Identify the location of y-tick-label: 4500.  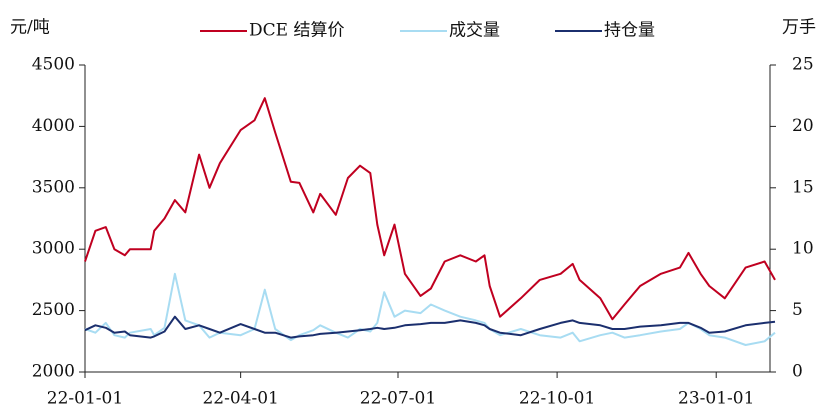
(53, 65).